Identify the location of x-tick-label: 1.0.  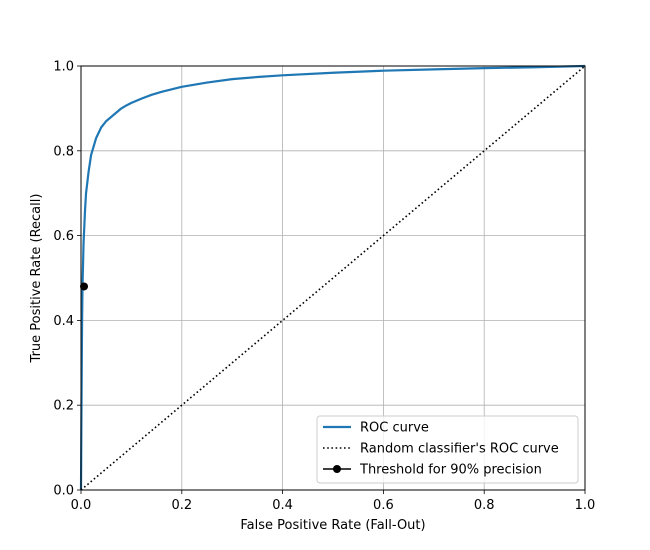
(585, 505).